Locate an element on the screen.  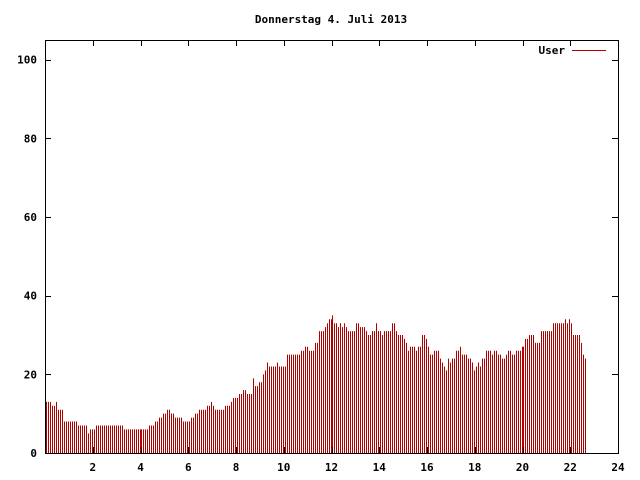
legend: User is located at coordinates (572, 50).